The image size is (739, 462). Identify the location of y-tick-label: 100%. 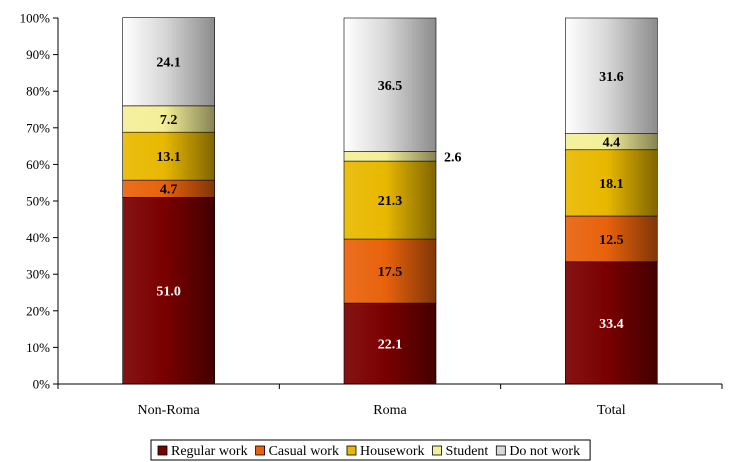
(35, 18).